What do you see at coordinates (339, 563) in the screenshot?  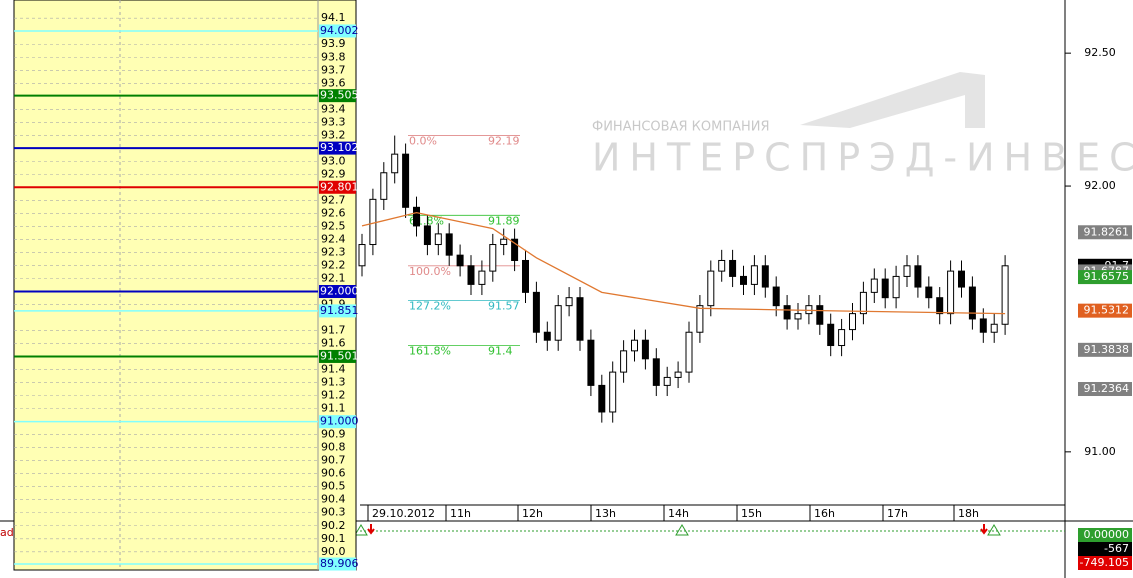 I see `ladder-level-label: 89.906` at bounding box center [339, 563].